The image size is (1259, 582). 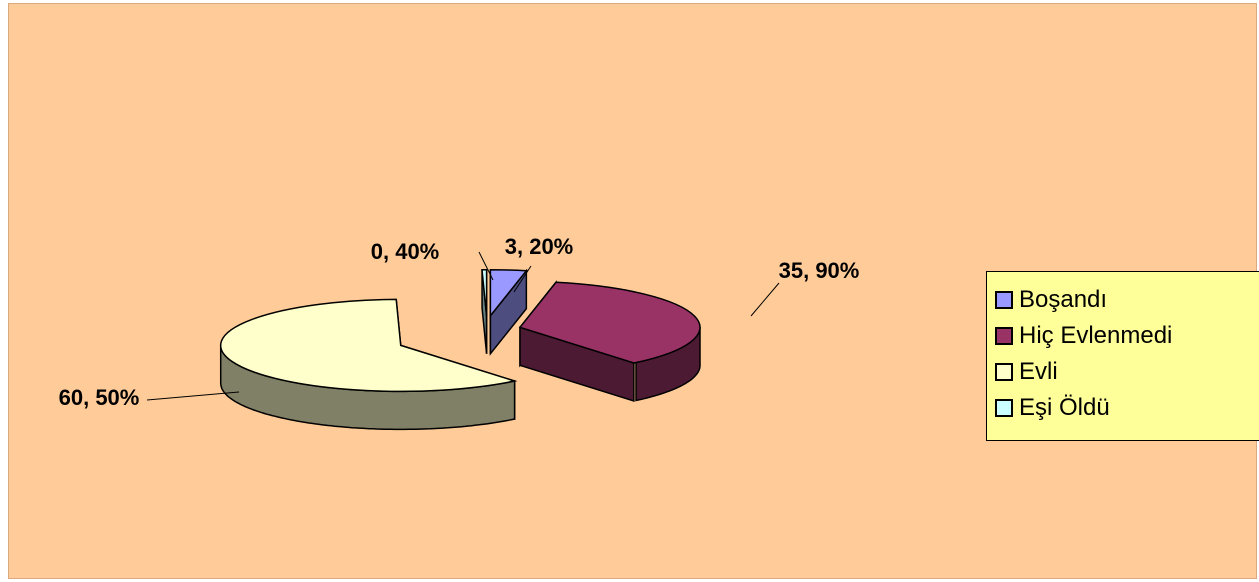 I want to click on data-label: 0, 40%, so click(x=405, y=251).